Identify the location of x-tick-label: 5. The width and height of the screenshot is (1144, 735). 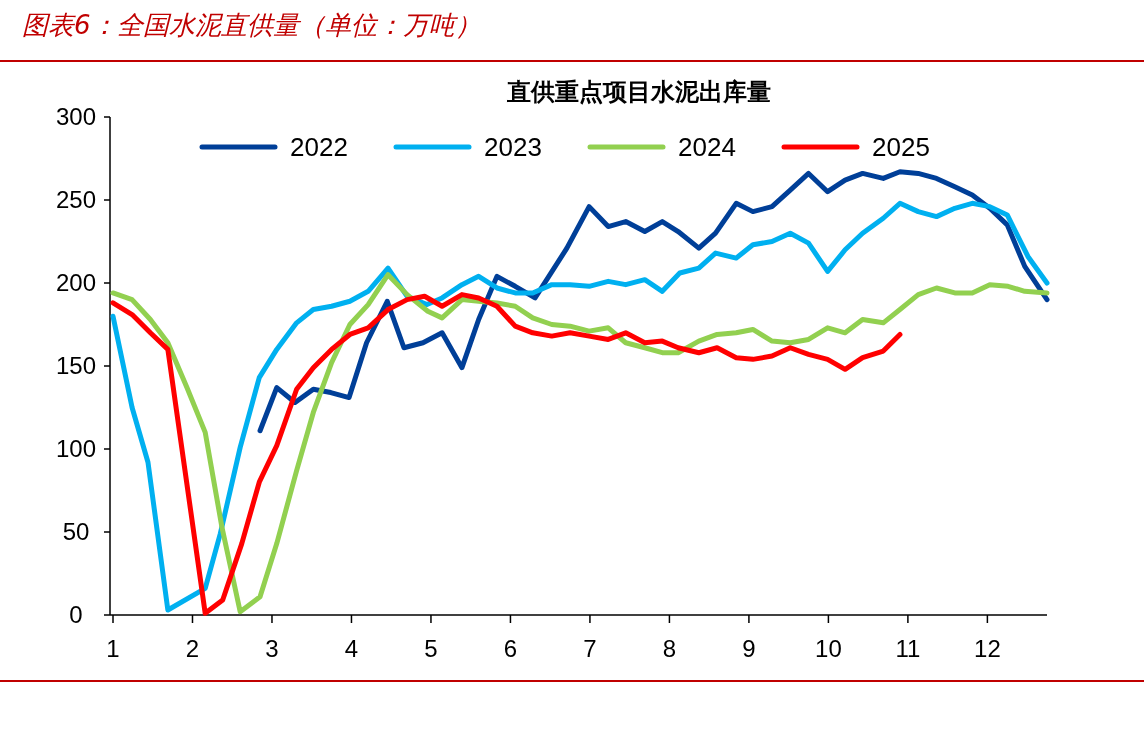
(431, 648).